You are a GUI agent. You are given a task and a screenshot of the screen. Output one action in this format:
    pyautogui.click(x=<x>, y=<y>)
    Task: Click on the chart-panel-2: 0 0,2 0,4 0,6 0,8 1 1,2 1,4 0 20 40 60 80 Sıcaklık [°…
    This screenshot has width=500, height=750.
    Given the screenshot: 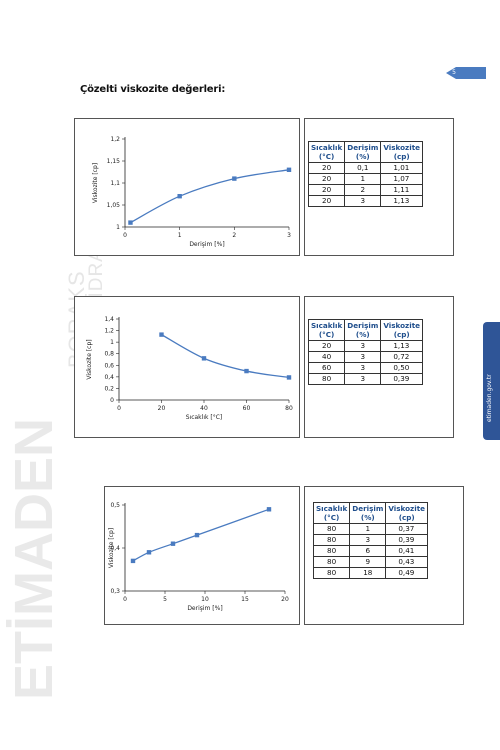 What is the action you would take?
    pyautogui.click(x=187, y=367)
    